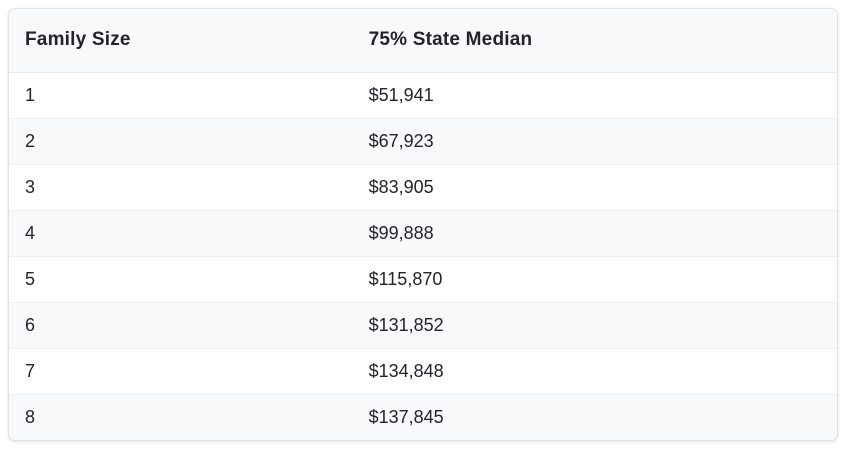  I want to click on cell-family-size: 1, so click(181, 95).